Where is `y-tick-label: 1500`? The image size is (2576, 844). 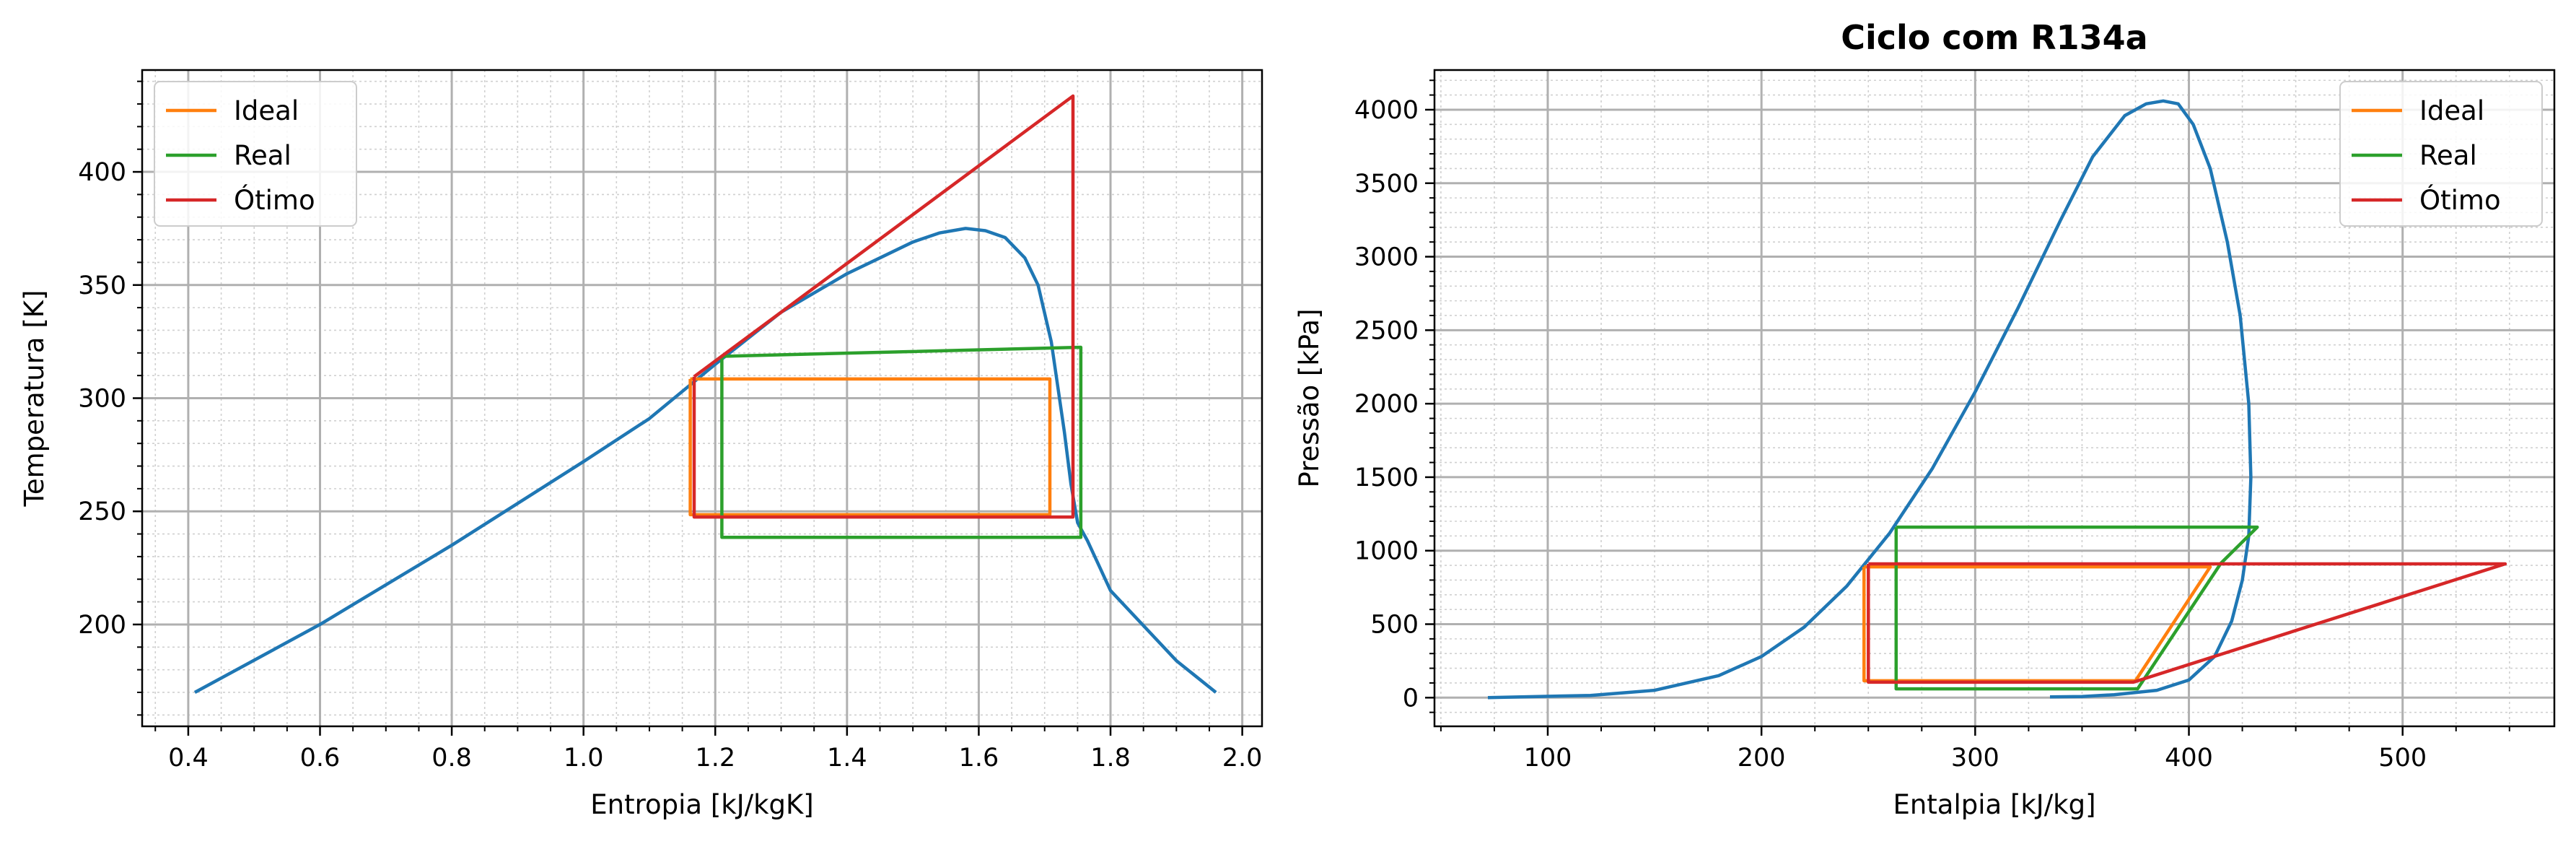
y-tick-label: 1500 is located at coordinates (1386, 478).